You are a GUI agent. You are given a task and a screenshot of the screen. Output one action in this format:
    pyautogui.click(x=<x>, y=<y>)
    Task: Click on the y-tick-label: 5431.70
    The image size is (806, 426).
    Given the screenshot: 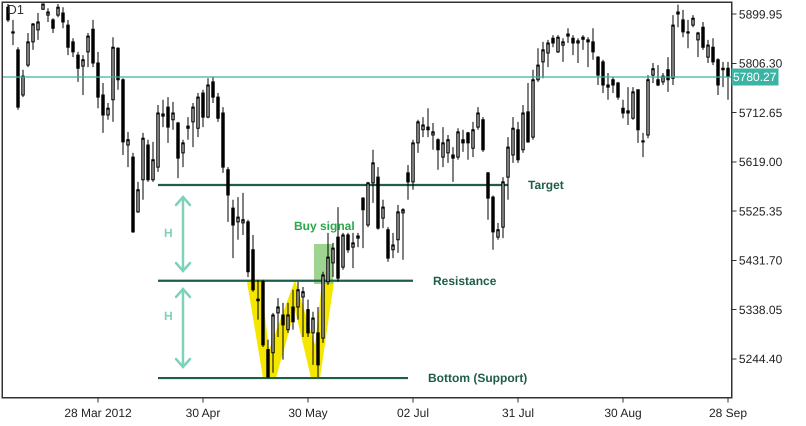 What is the action you would take?
    pyautogui.click(x=760, y=261)
    